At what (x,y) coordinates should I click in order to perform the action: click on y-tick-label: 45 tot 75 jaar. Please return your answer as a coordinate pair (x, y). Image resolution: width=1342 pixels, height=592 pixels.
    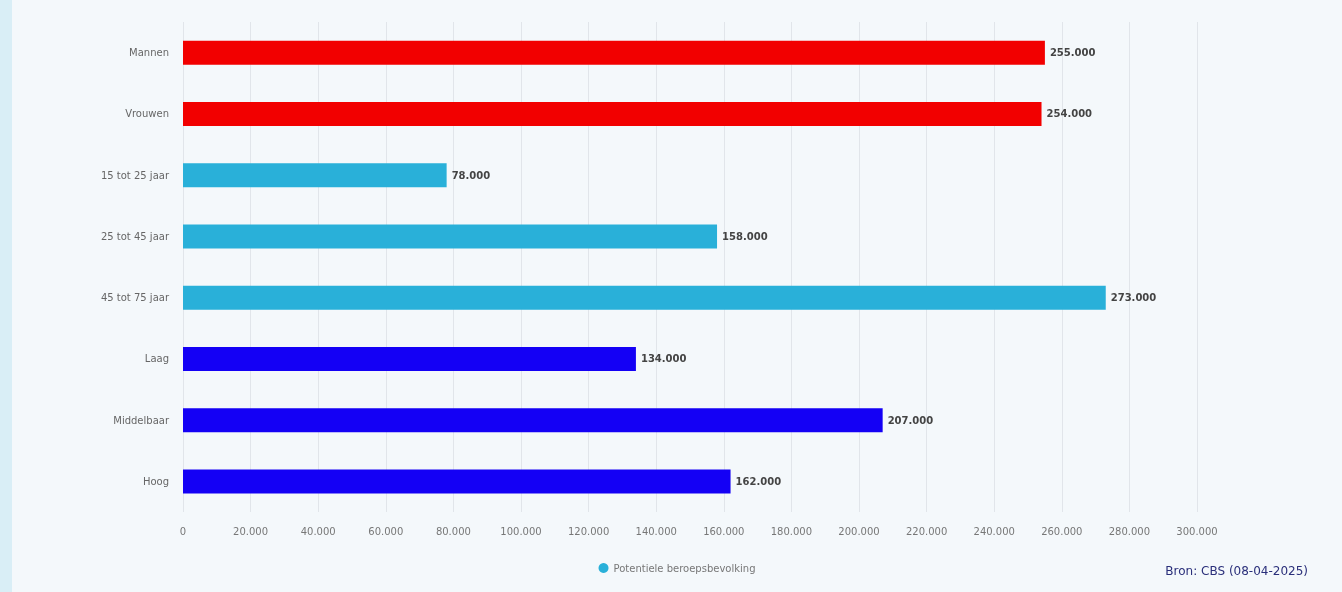
    Looking at the image, I should click on (135, 298).